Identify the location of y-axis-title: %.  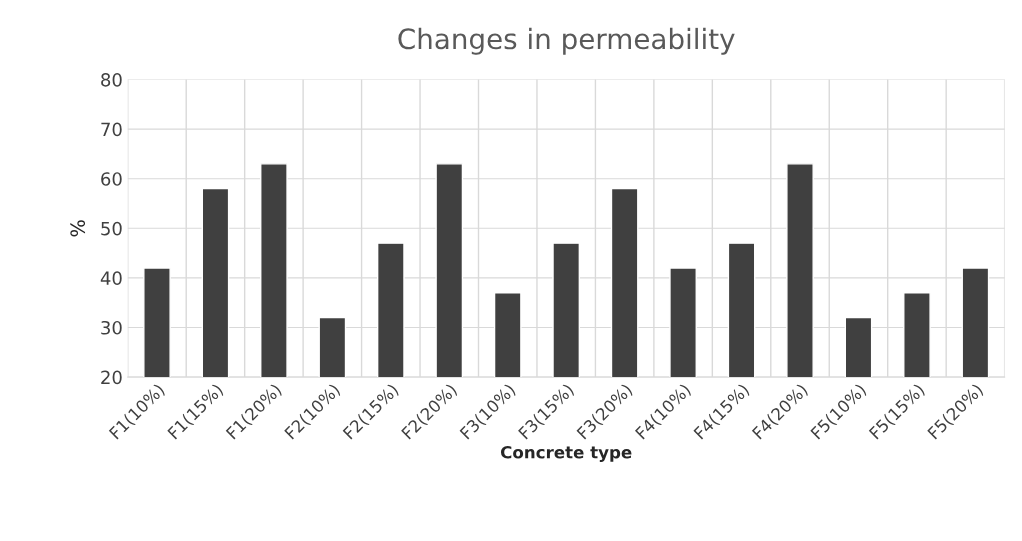
(78, 228).